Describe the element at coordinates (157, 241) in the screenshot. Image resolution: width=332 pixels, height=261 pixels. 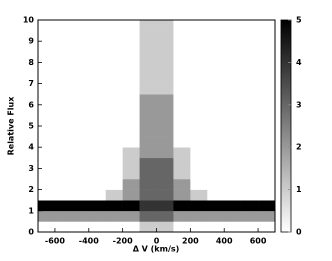
I see `x-tick-label: 0` at that location.